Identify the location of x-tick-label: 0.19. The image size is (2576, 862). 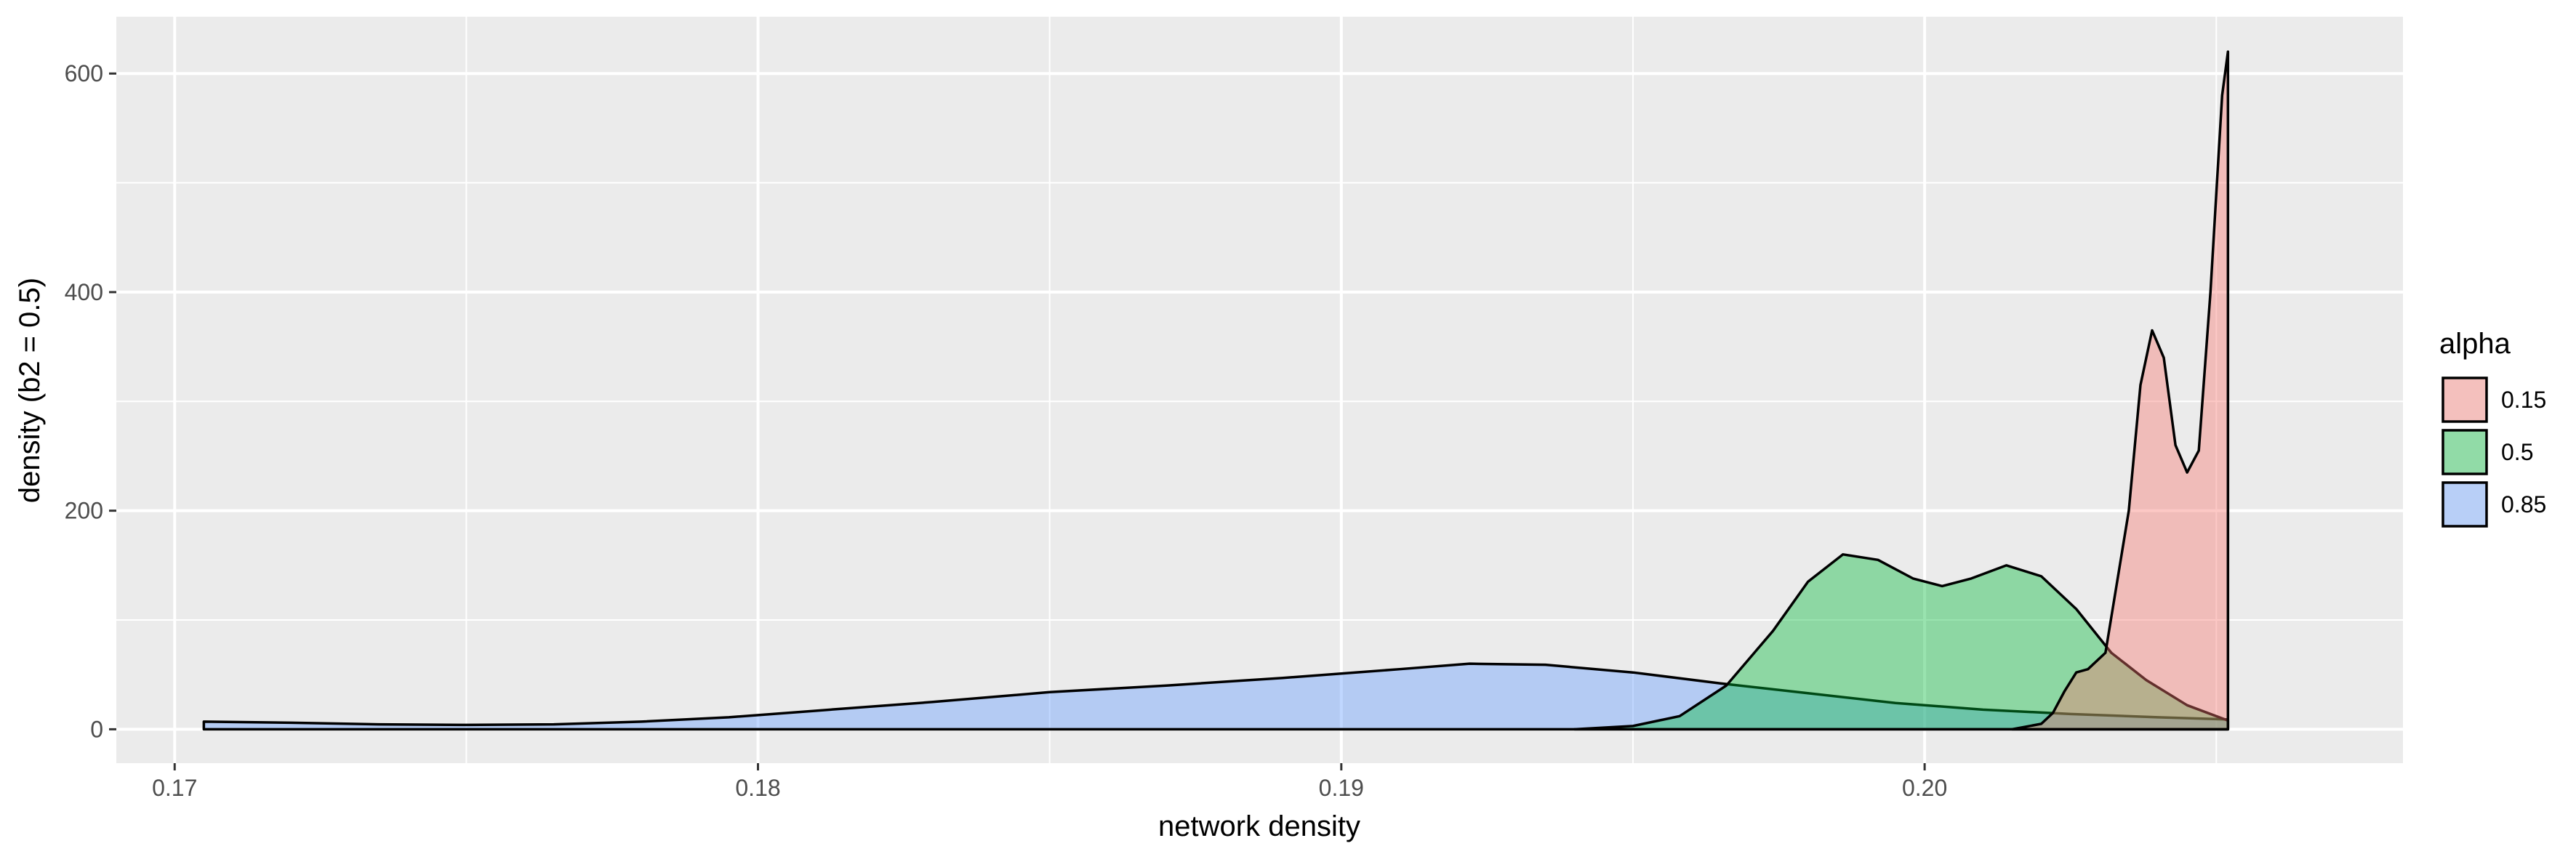
(1341, 788).